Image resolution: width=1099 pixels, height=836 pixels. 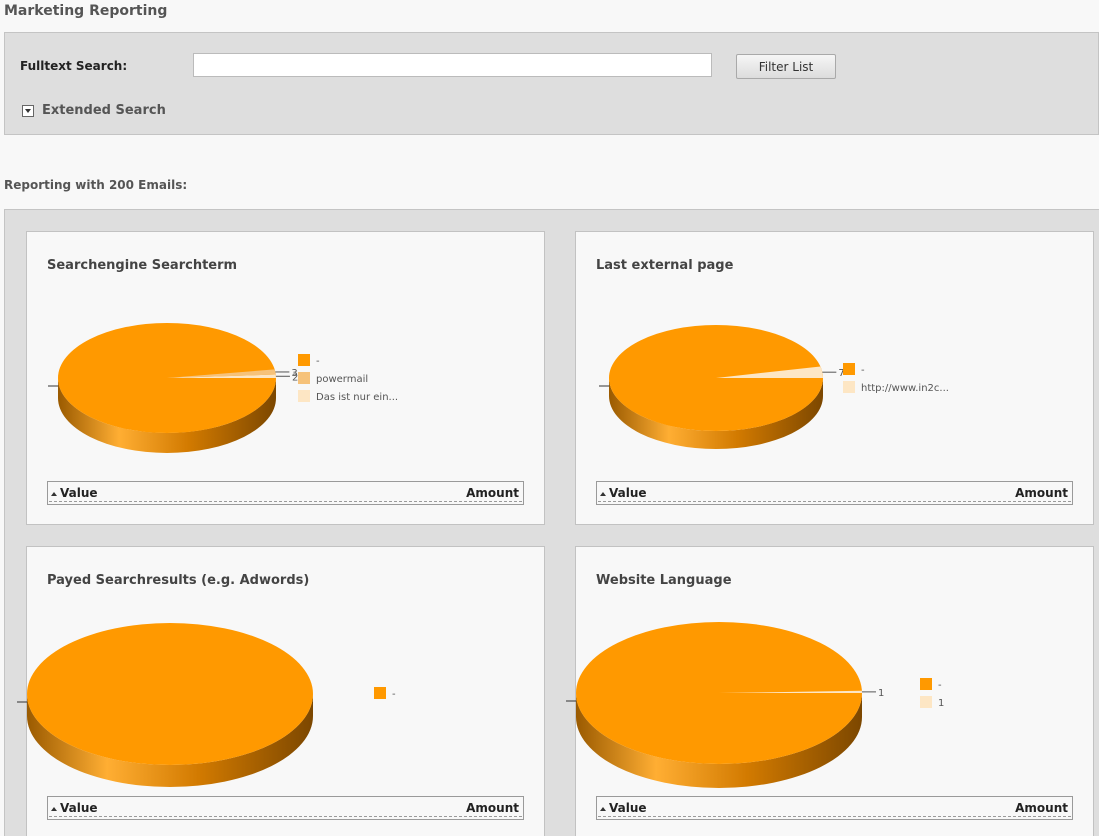 I want to click on slice-value-label: 2, so click(x=295, y=377).